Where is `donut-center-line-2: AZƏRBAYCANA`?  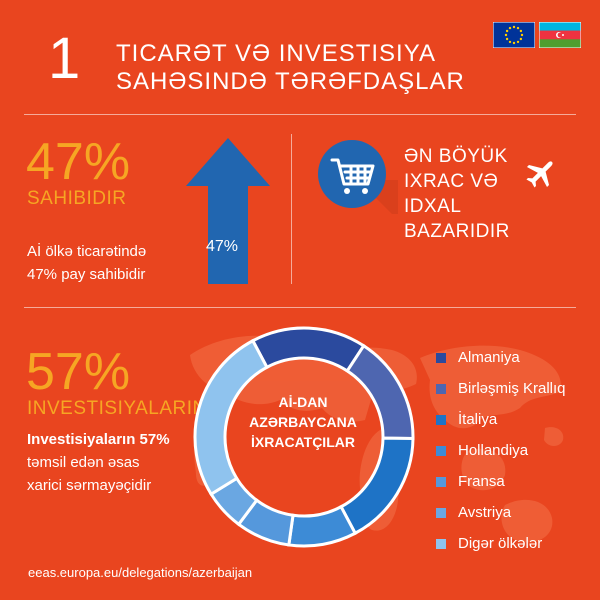 donut-center-line-2: AZƏRBAYCANA is located at coordinates (303, 422).